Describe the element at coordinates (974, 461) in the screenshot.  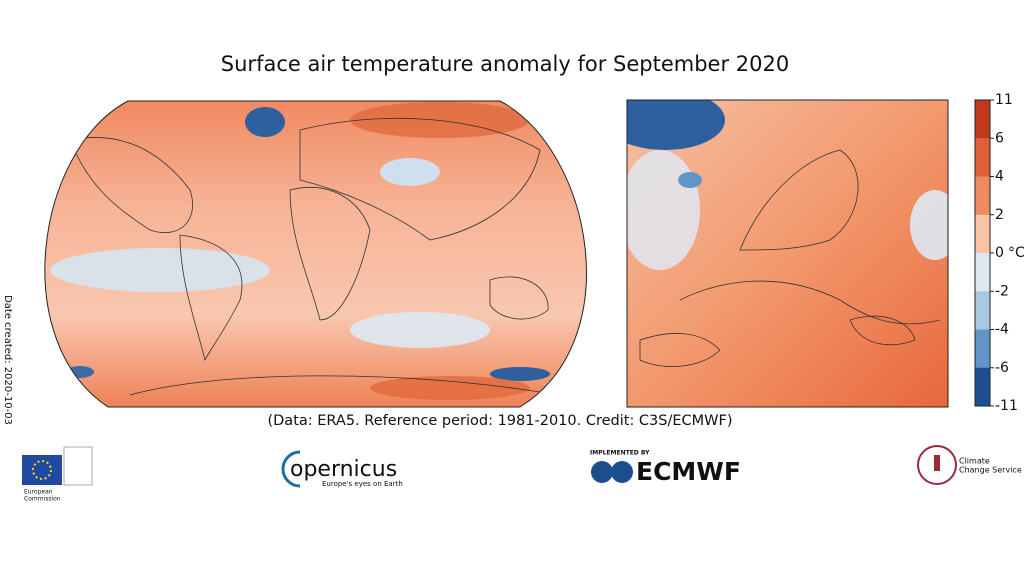
I see `c3s-line1: Climate` at that location.